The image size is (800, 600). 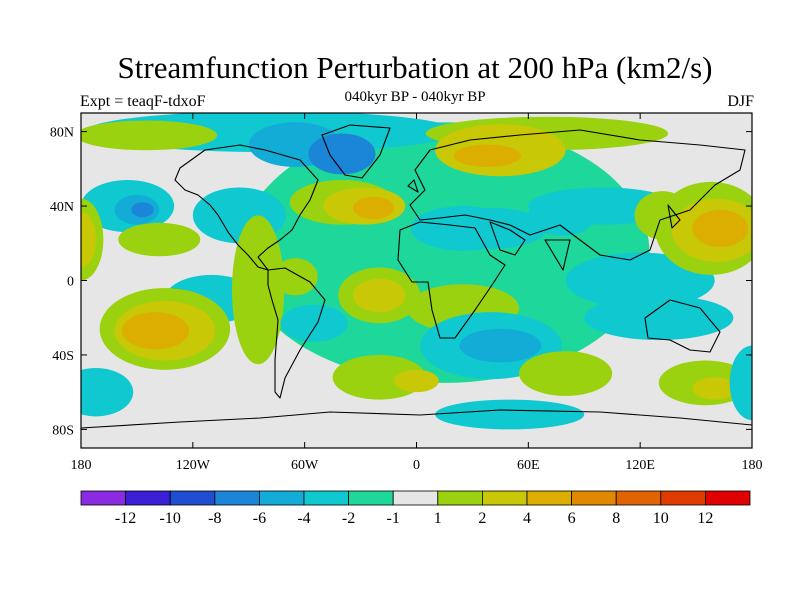 What do you see at coordinates (507, 238) in the screenshot?
I see `coastline-arabia` at bounding box center [507, 238].